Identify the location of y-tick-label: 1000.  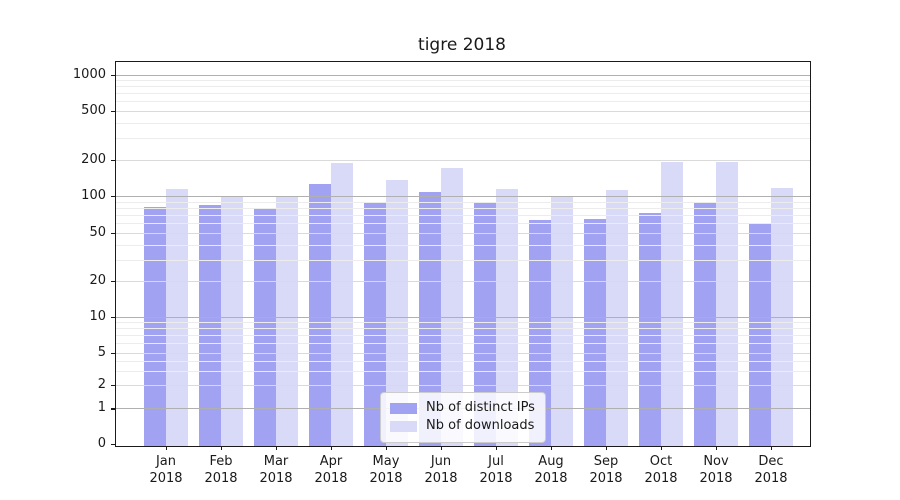
(89, 74).